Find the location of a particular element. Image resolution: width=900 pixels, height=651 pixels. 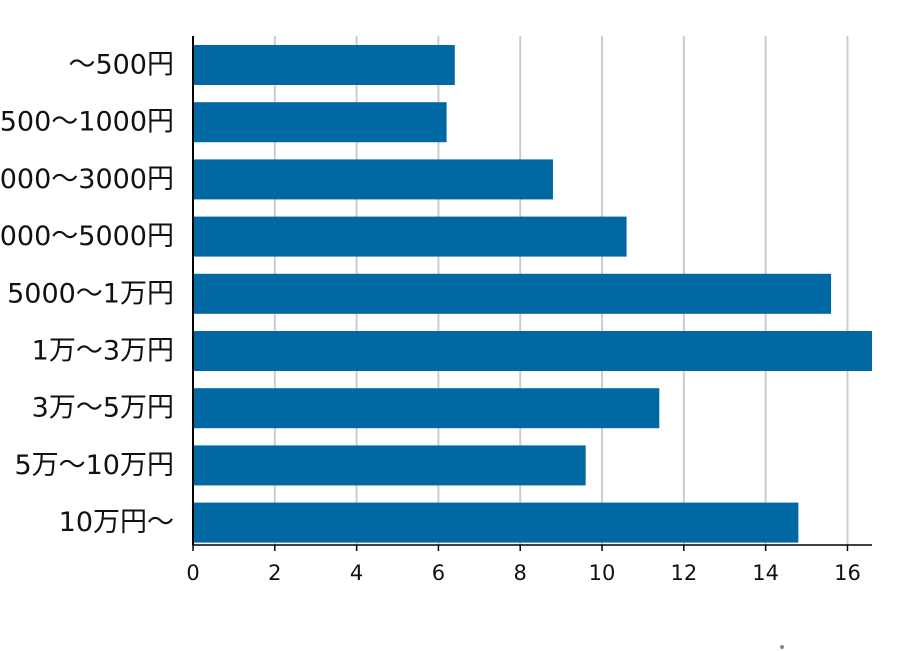

tick-label: 8 is located at coordinates (520, 573).